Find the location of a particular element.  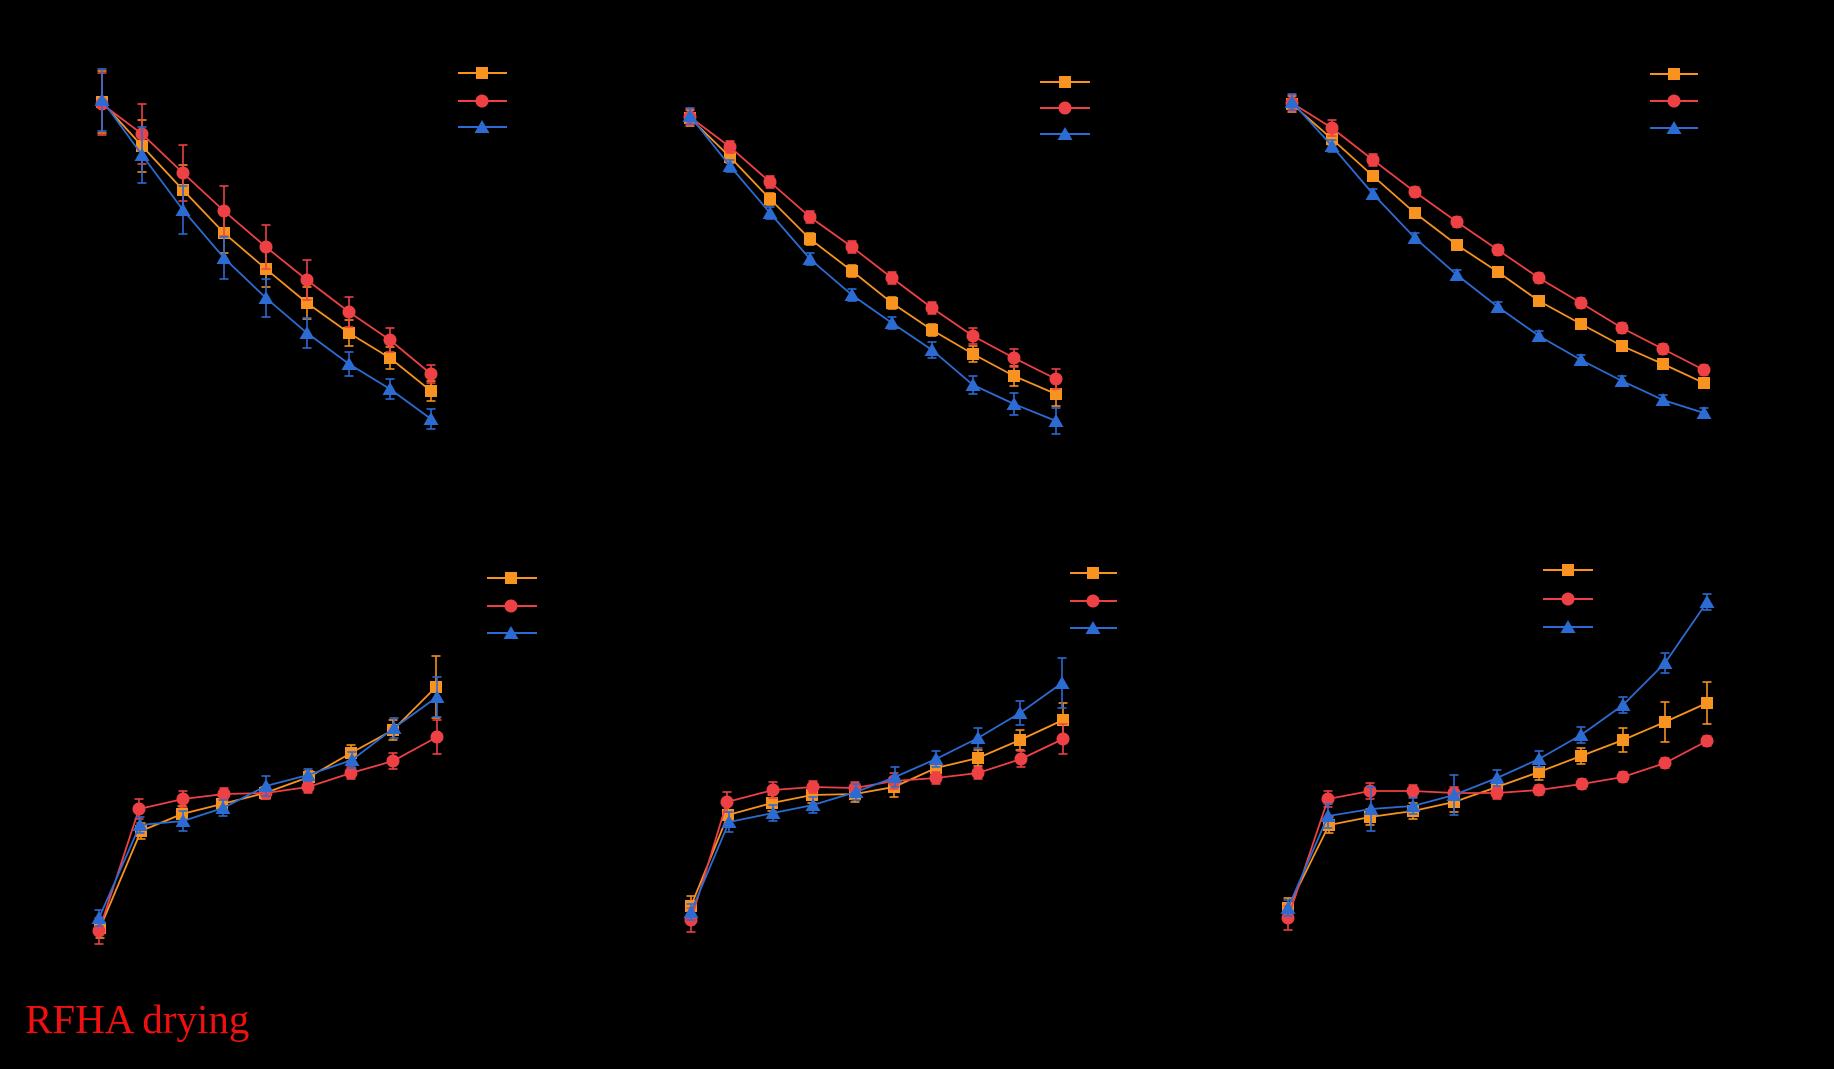

legend-bottom-right is located at coordinates (1568, 598).